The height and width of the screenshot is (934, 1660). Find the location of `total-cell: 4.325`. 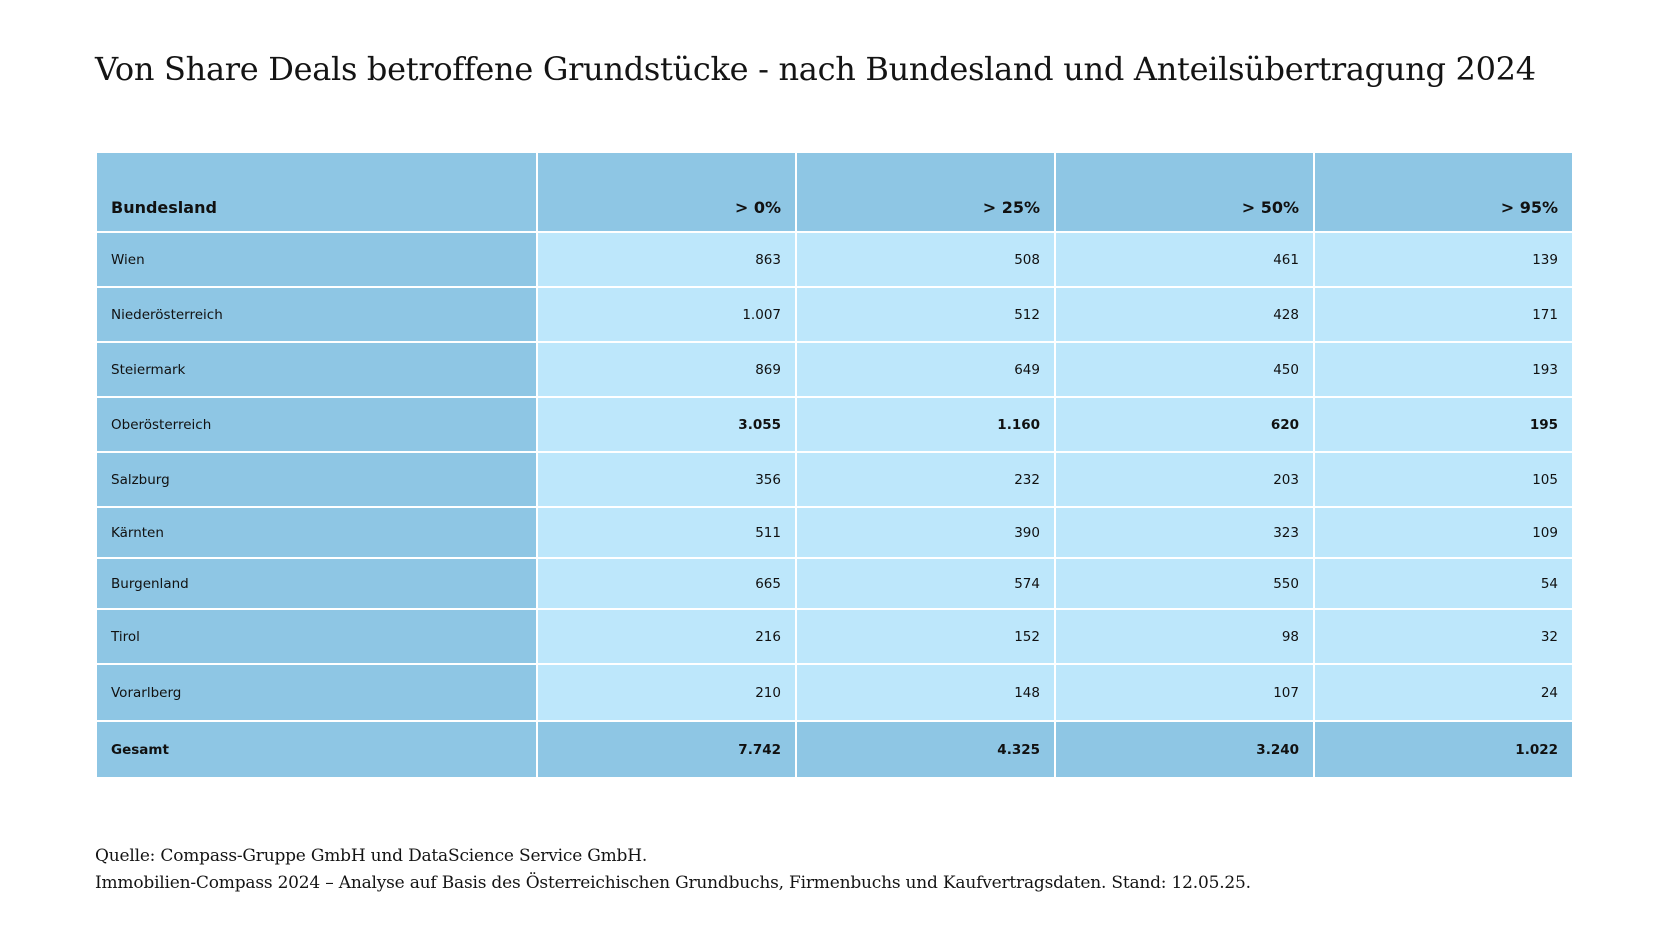

total-cell: 4.325 is located at coordinates (925, 749).